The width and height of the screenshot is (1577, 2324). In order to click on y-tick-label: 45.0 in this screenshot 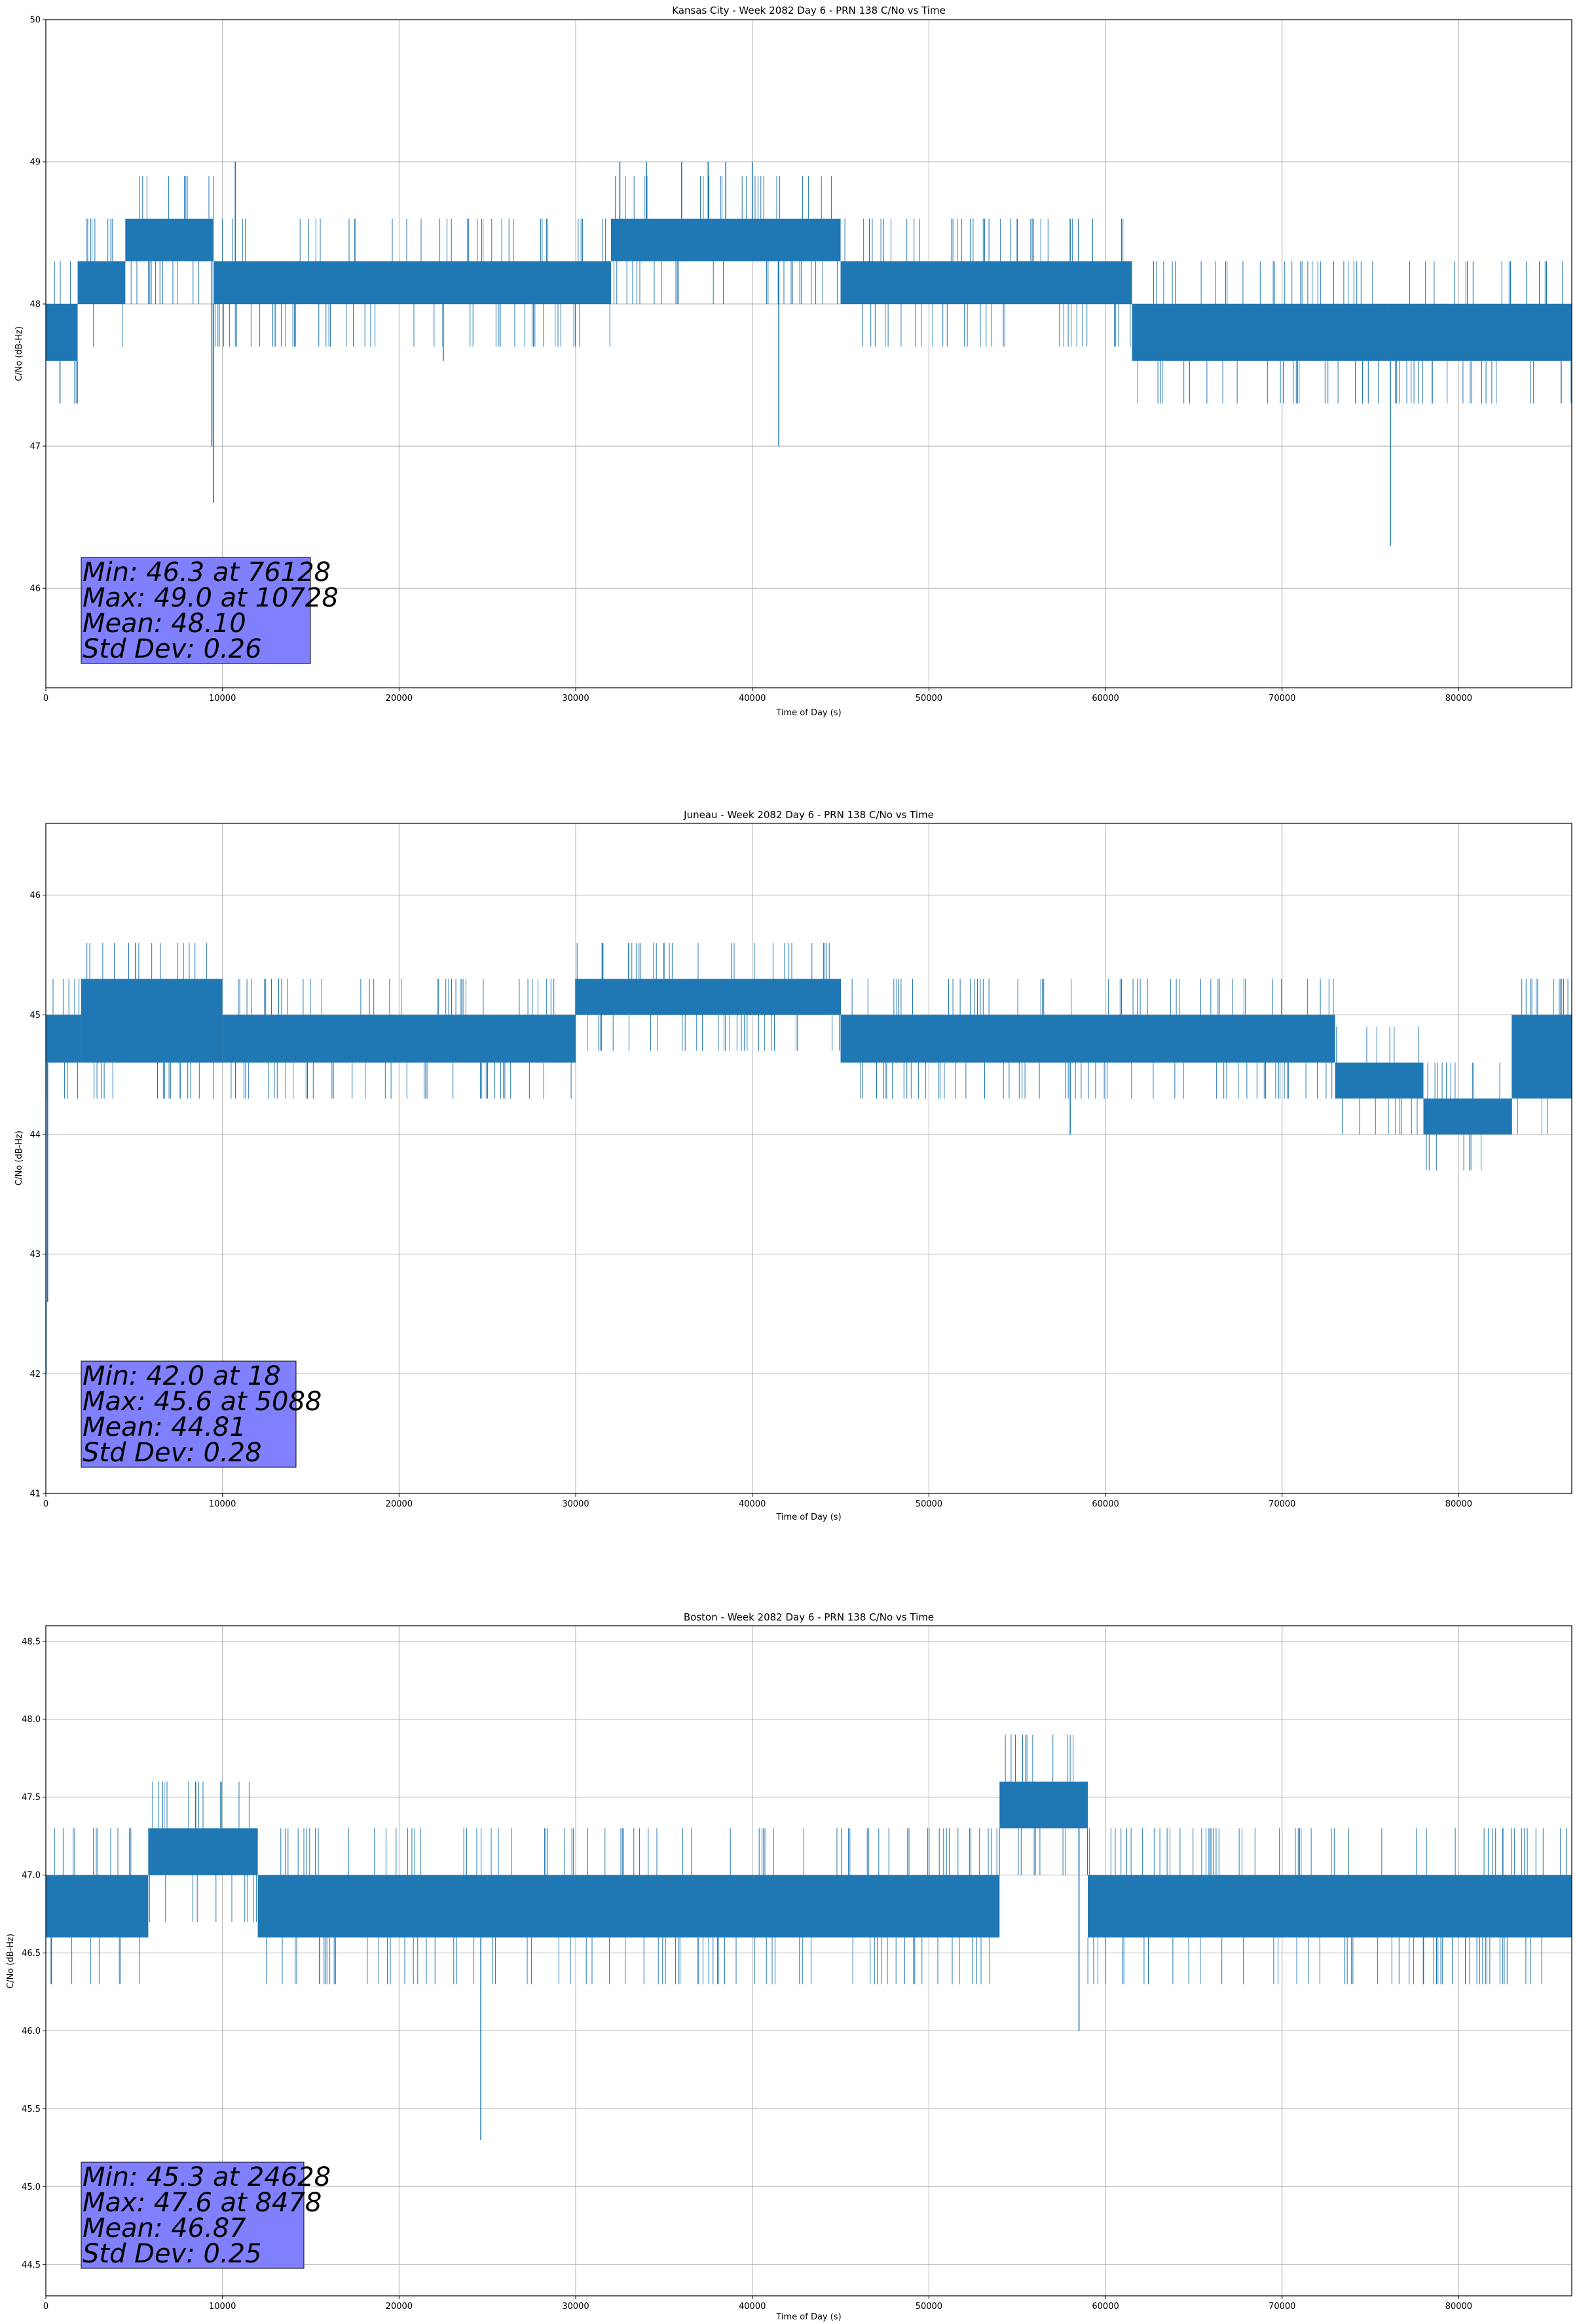, I will do `click(31, 2187)`.